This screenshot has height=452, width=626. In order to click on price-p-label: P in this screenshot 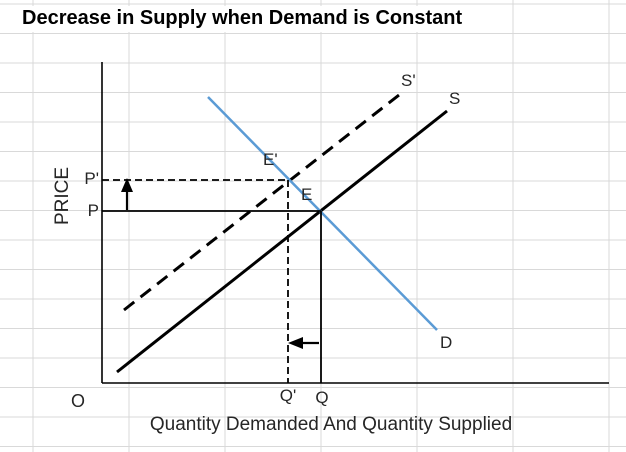, I will do `click(93, 210)`.